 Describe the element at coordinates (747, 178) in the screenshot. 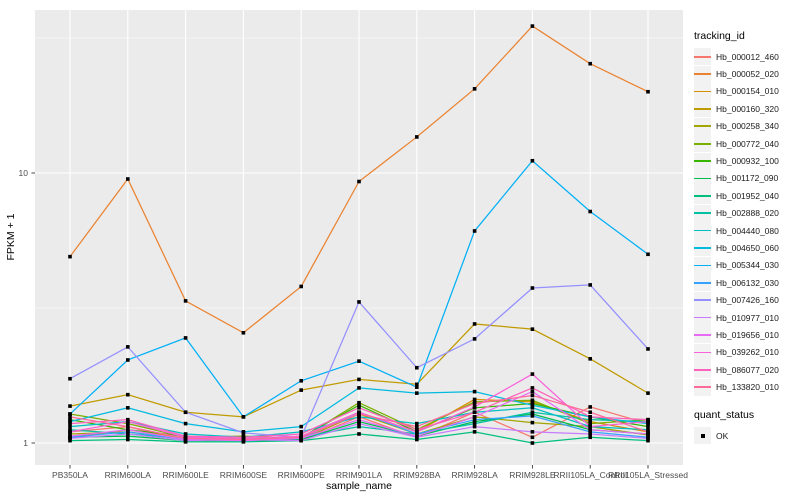

I see `legend-entry-label: Hb_001172_090` at that location.